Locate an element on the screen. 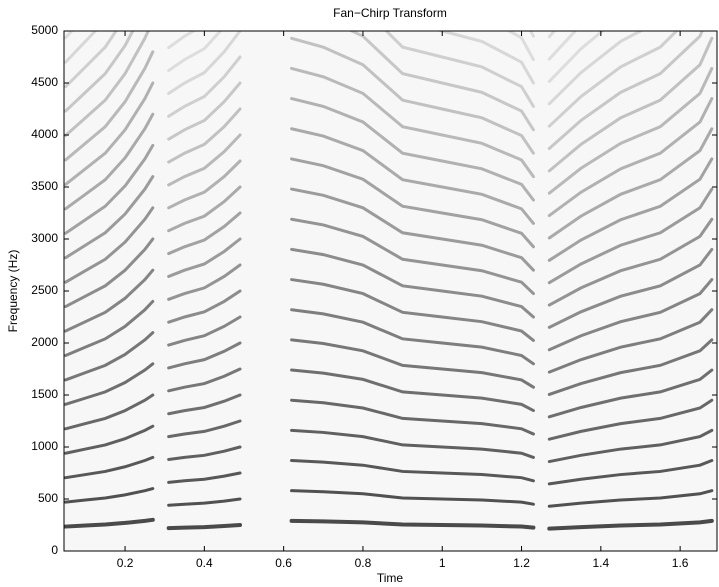 Image resolution: width=719 pixels, height=587 pixels. x-tick-label: 1.2 is located at coordinates (521, 563).